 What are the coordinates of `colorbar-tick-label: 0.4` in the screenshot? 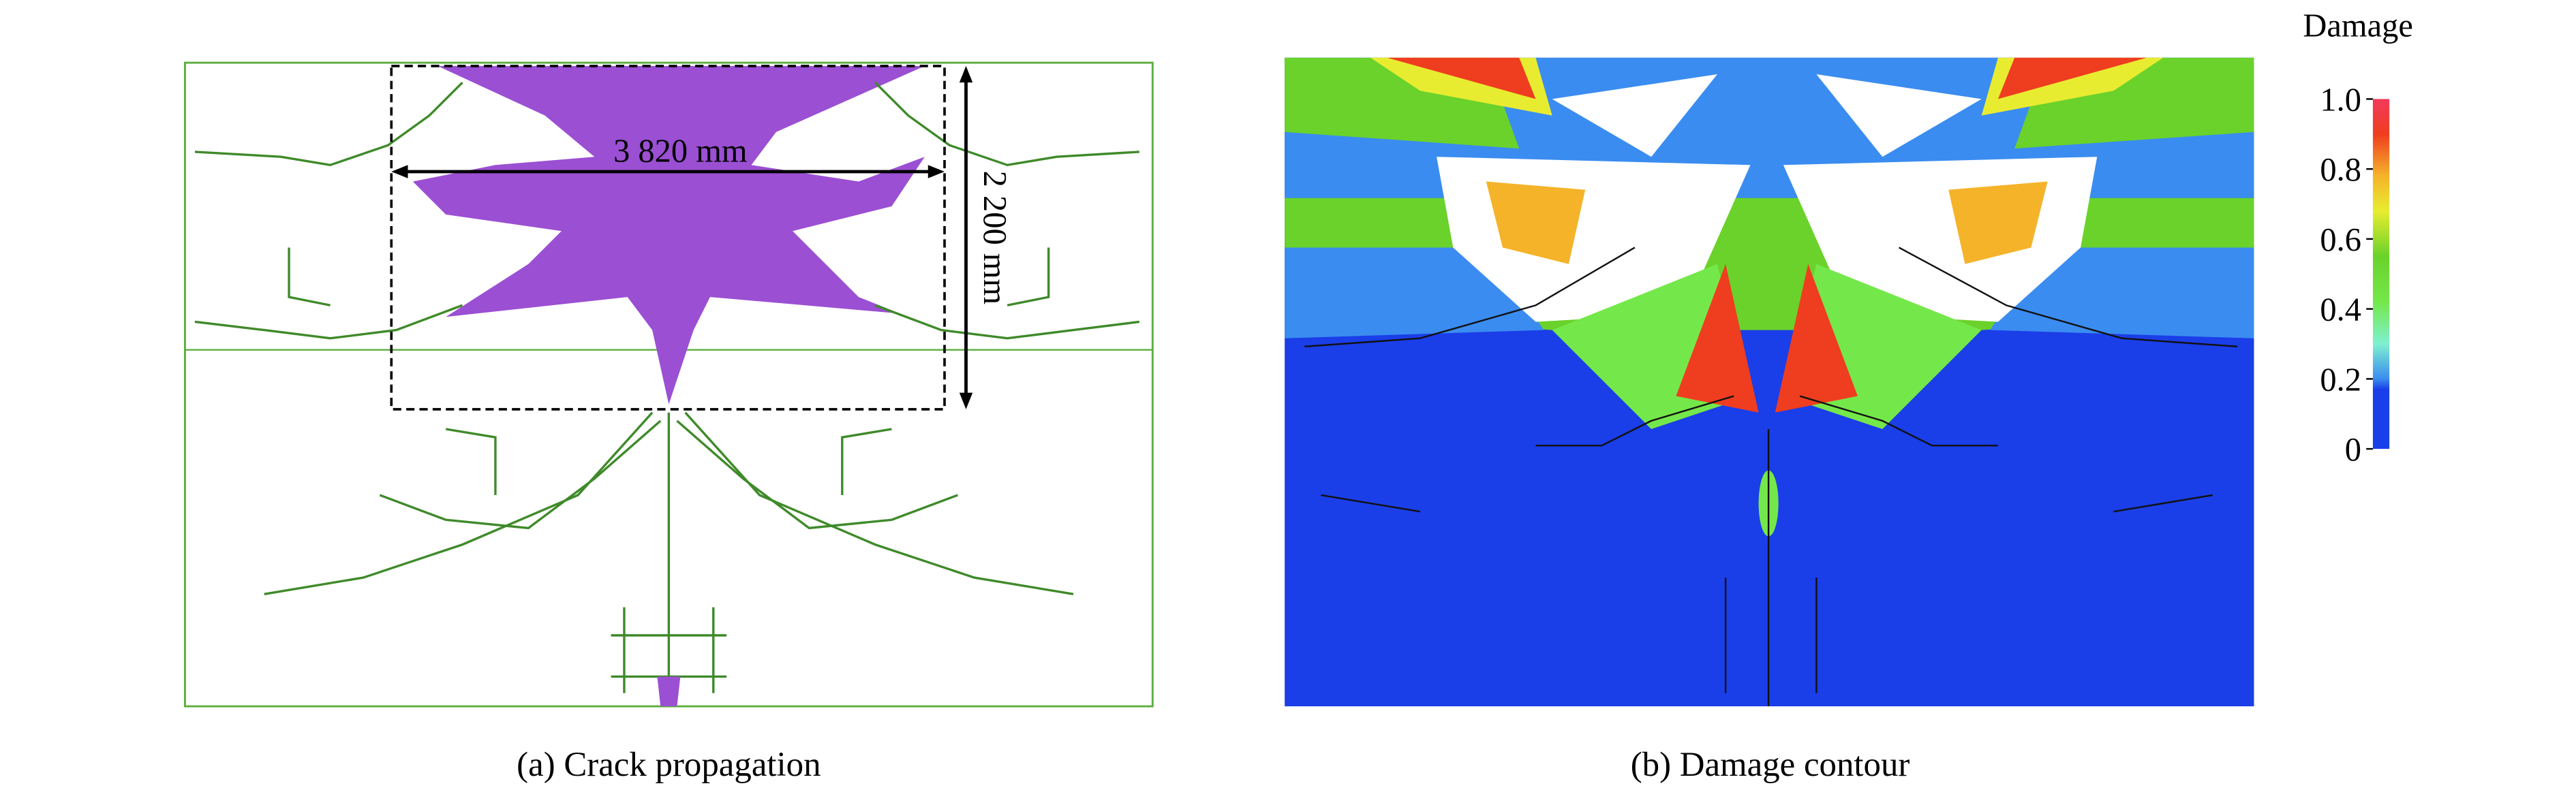 It's located at (2340, 310).